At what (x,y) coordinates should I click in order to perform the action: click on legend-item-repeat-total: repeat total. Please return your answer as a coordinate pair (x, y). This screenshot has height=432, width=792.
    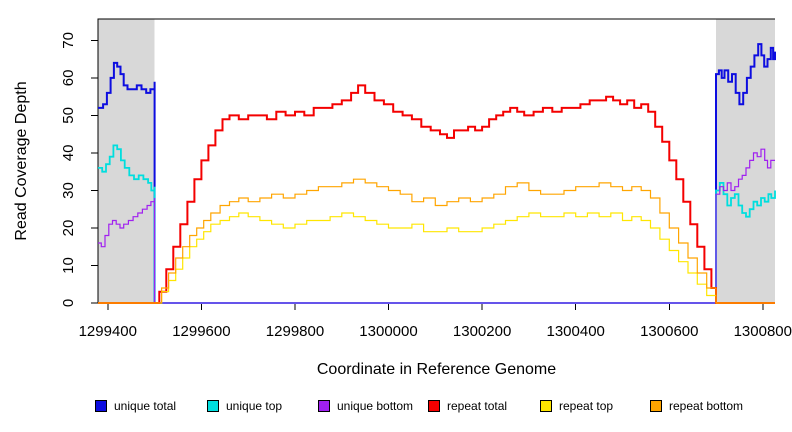
    Looking at the image, I should click on (467, 406).